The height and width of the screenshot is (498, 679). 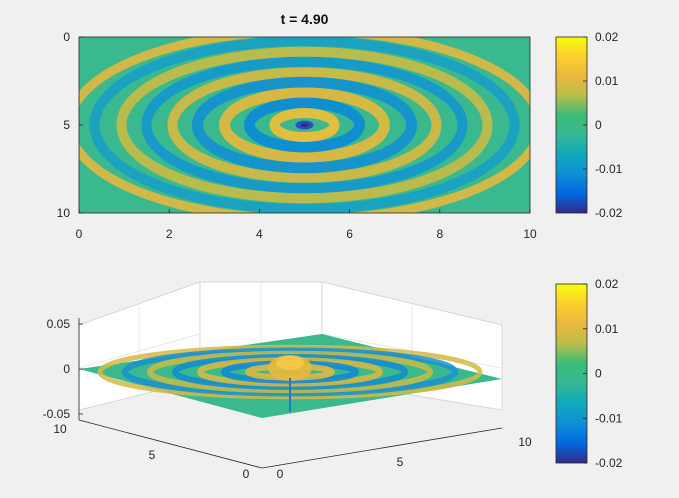 I want to click on heatmap-xtick: 10, so click(x=530, y=234).